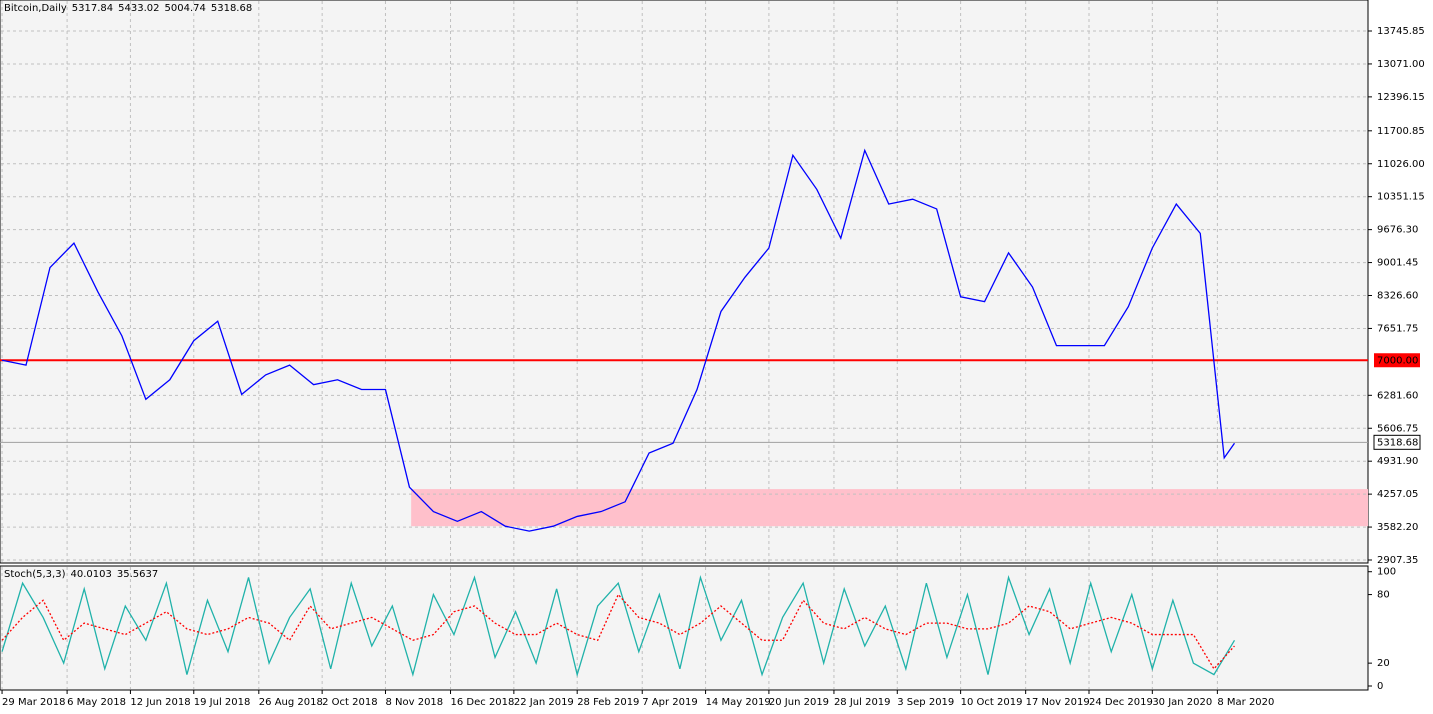 Image resolution: width=1433 pixels, height=714 pixels. Describe the element at coordinates (231, 8) in the screenshot. I see `panel-value: 5318.68` at that location.